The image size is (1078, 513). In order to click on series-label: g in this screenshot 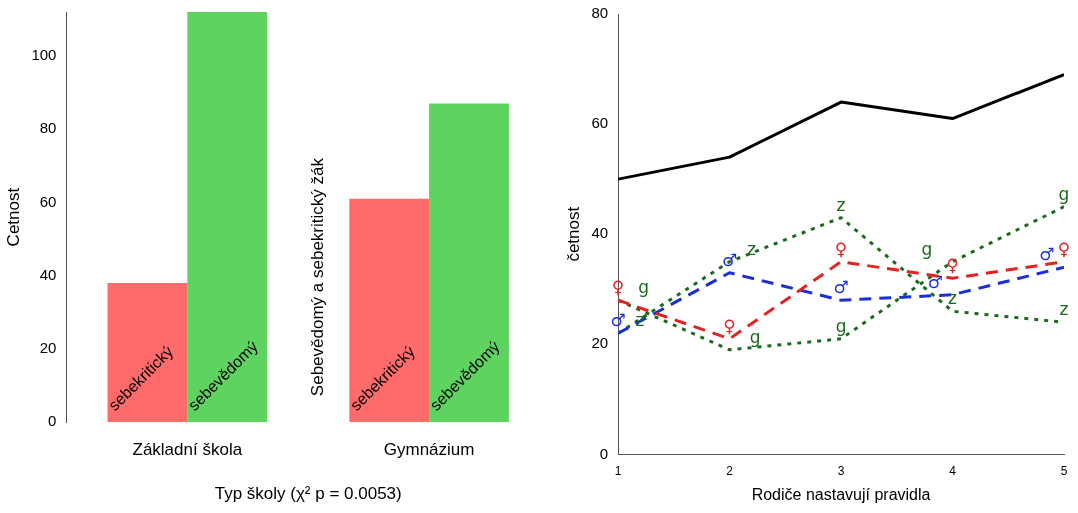, I will do `click(755, 336)`.